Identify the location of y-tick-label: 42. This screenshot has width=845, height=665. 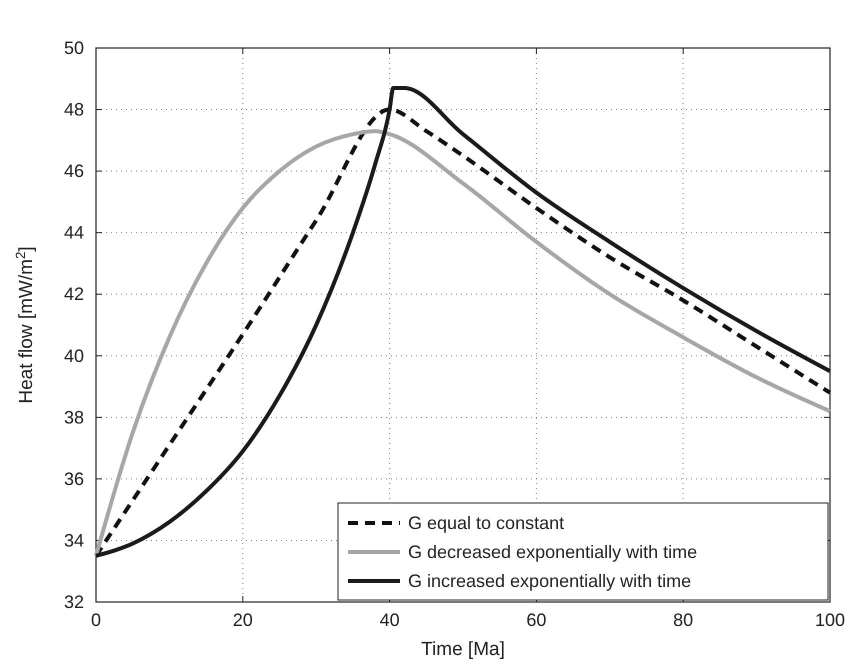
(74, 294).